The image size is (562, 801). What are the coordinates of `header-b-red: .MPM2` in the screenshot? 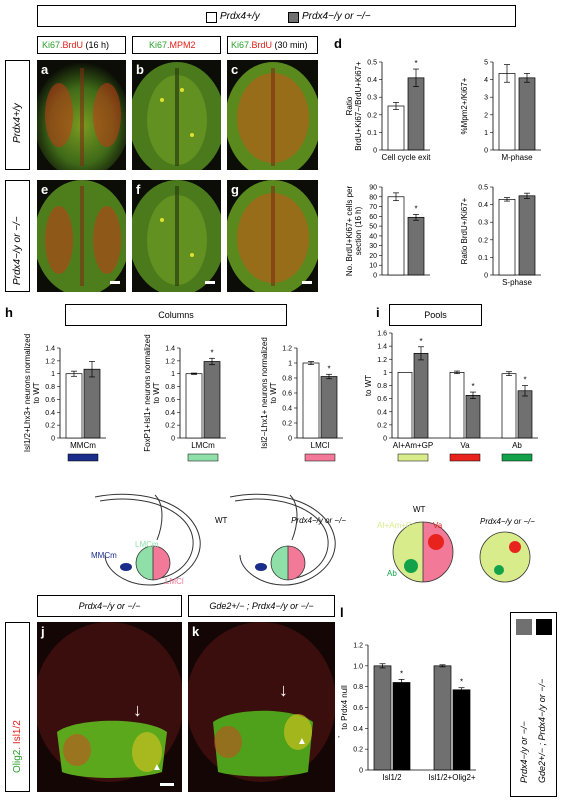 It's located at (181, 45).